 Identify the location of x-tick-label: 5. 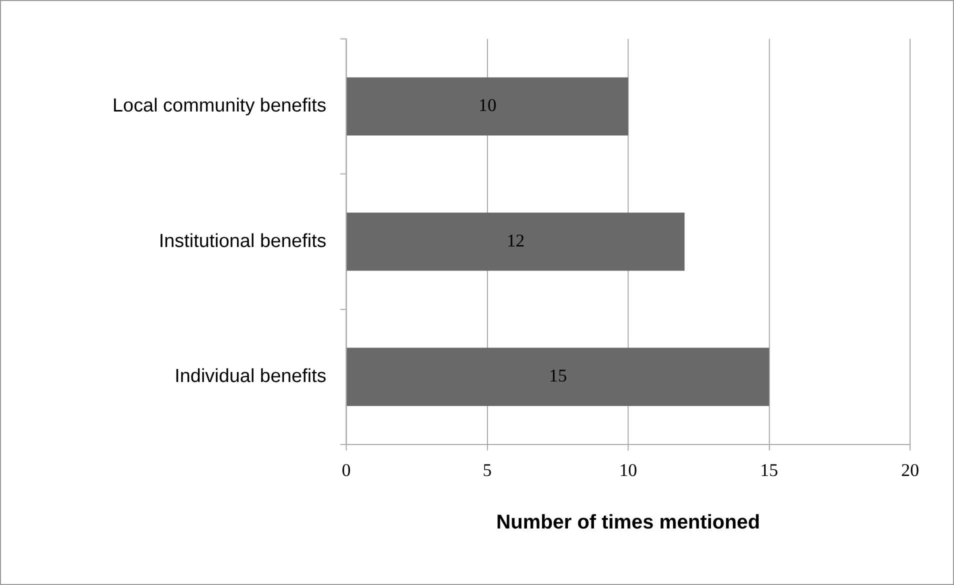
(487, 470).